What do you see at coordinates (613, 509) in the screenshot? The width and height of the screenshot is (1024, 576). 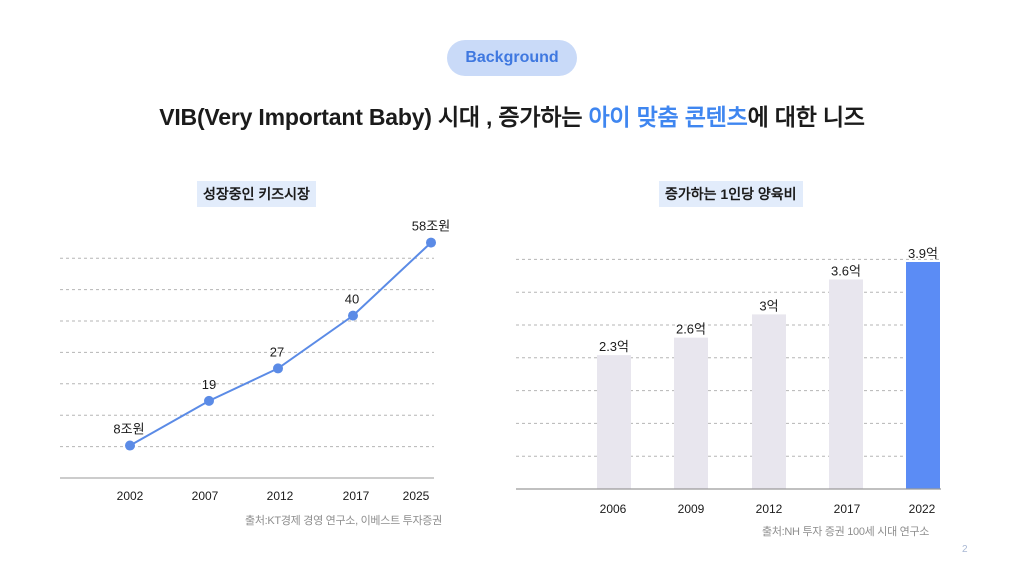 I see `x-tick-label: 2006` at bounding box center [613, 509].